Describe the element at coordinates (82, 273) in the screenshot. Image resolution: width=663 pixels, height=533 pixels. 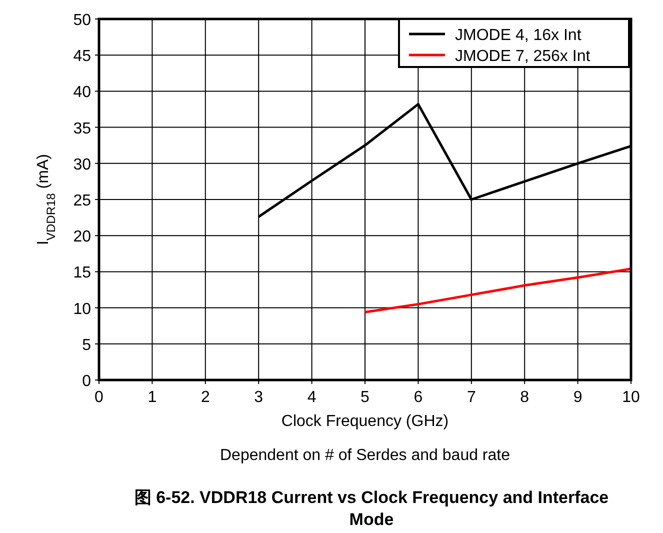
I see `y-tick-label: 15` at that location.